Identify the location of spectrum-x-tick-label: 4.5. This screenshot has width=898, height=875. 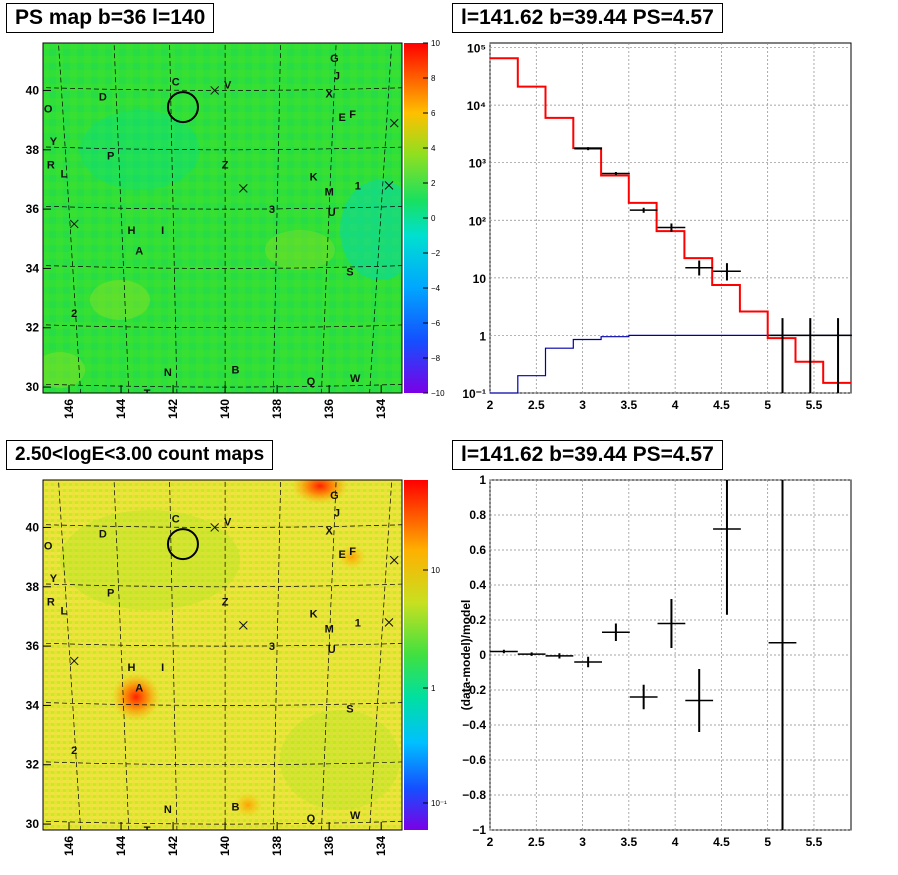
(721, 405).